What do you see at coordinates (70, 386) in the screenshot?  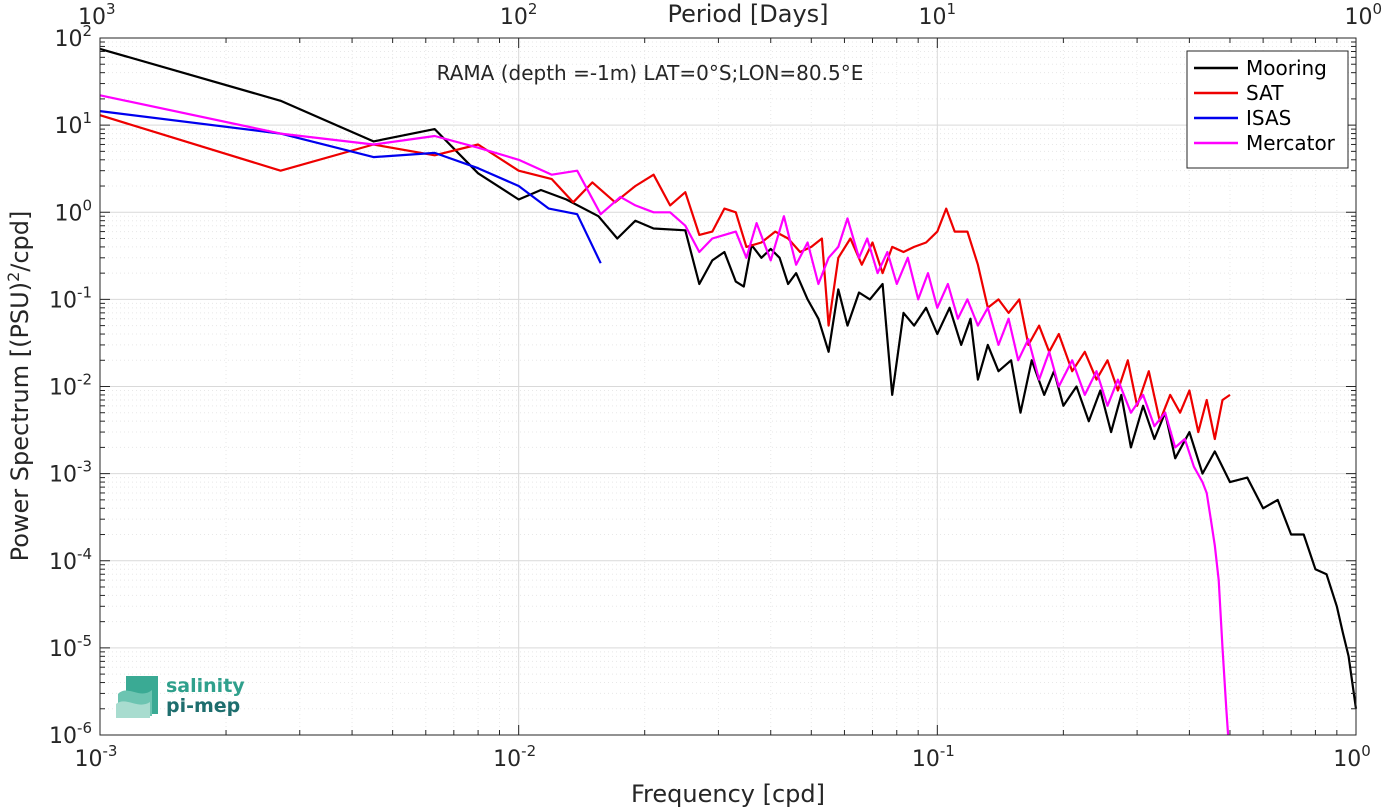 I see `y-tick-label: 10⁻²` at bounding box center [70, 386].